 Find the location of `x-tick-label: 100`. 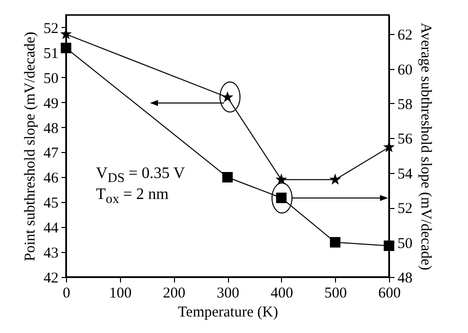

x-tick-label: 100 is located at coordinates (120, 294).